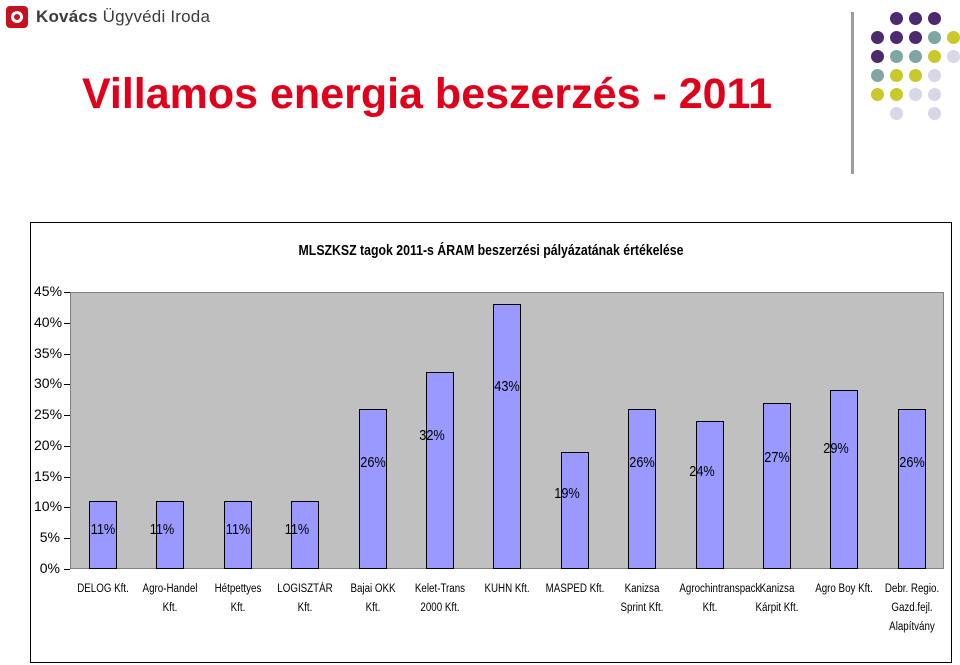 The image size is (960, 665). What do you see at coordinates (701, 471) in the screenshot?
I see `data-label: 24%` at bounding box center [701, 471].